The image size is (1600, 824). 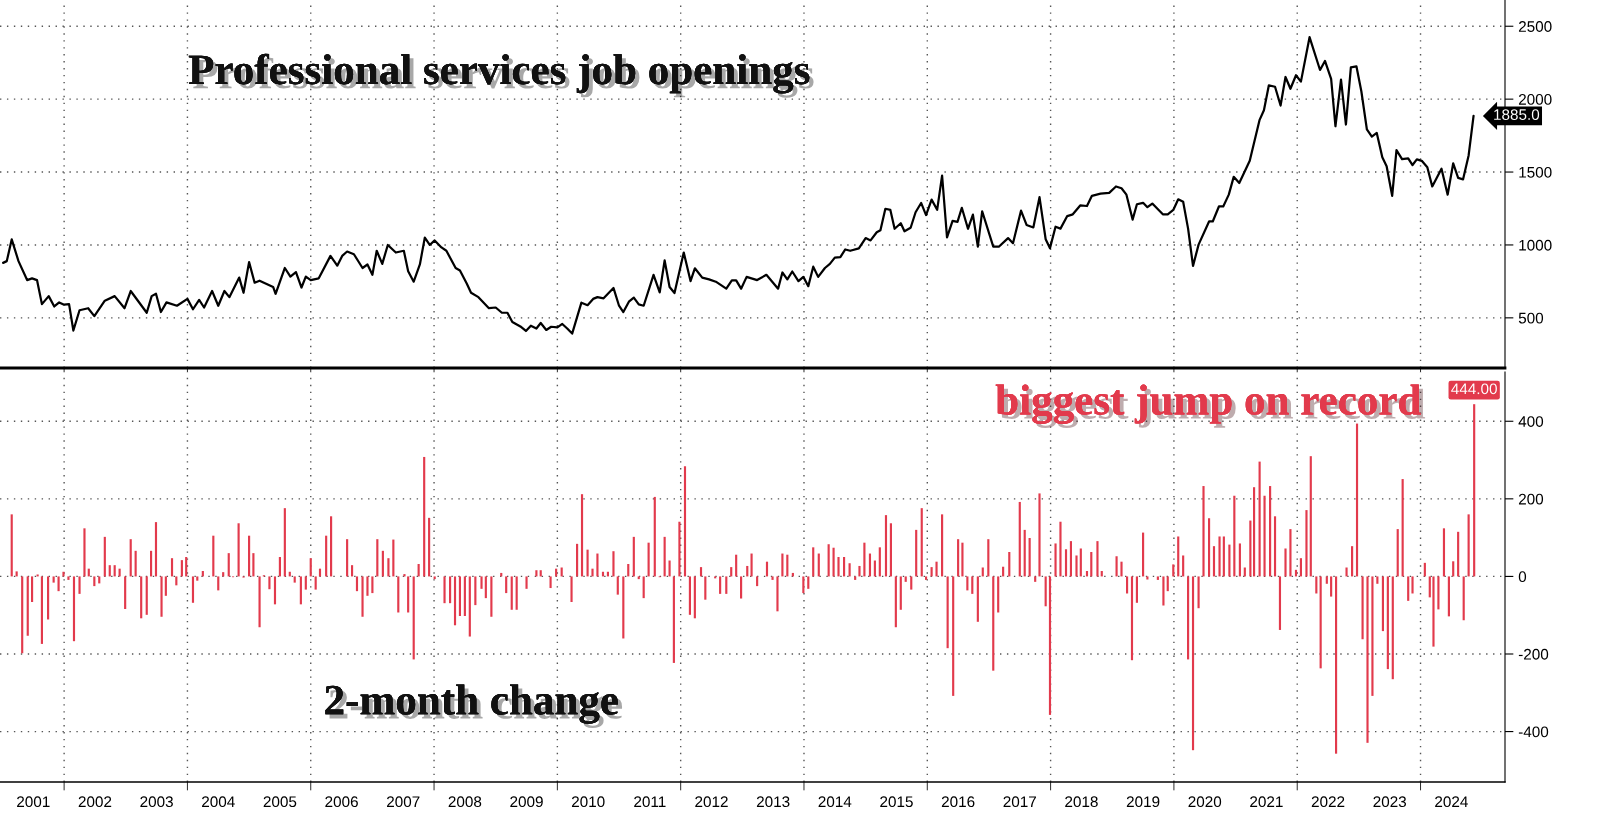 I want to click on y-tick-label: 0, so click(x=1522, y=577).